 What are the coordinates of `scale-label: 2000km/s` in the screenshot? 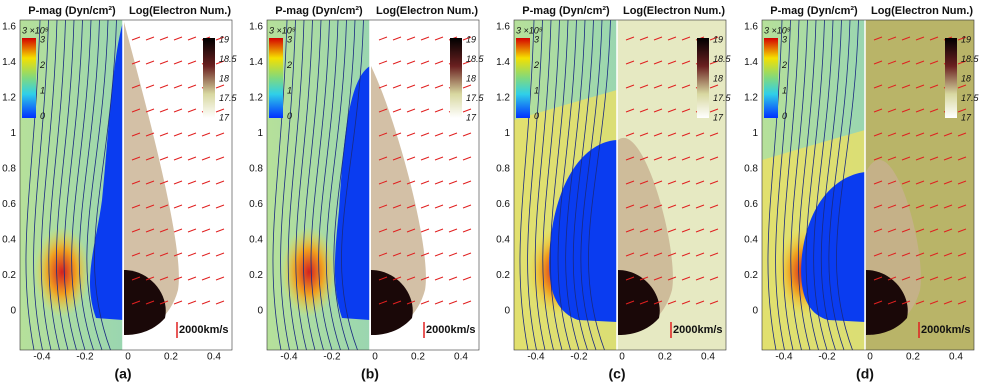 It's located at (946, 330).